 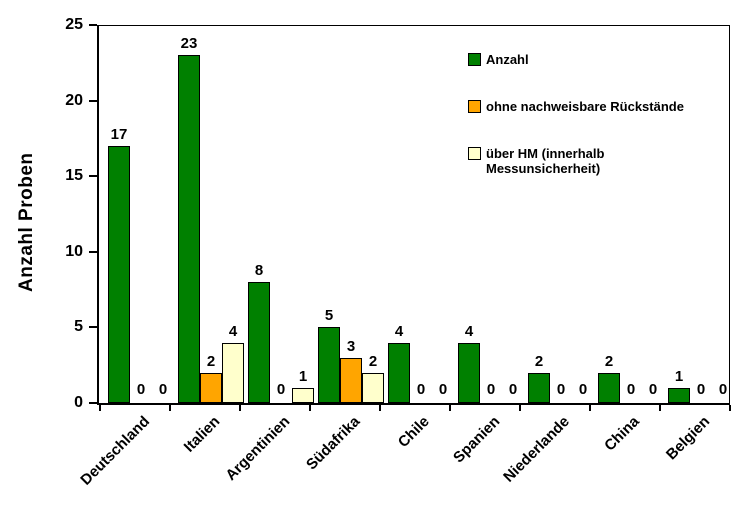 I want to click on legend-label-ohne-rueckstaende: ohne nachweisbare Rückstände, so click(x=585, y=106).